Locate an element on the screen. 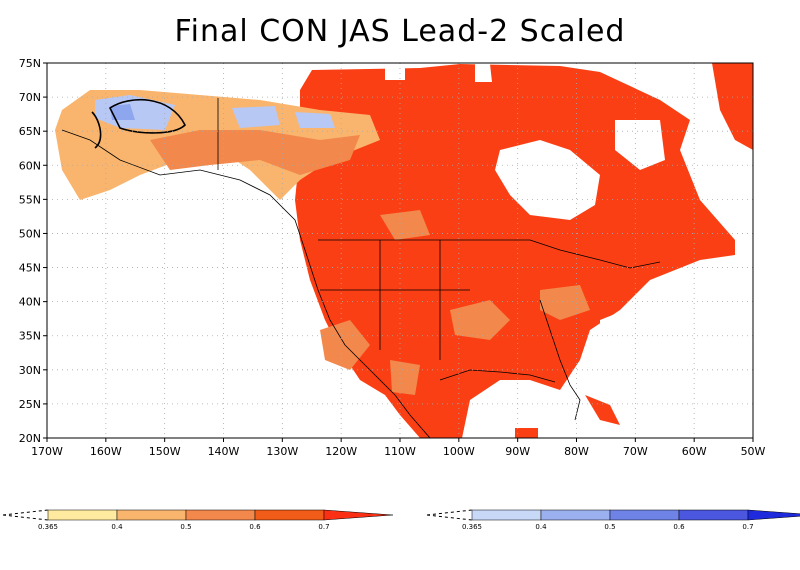  lat-label: 65N is located at coordinates (30, 131).